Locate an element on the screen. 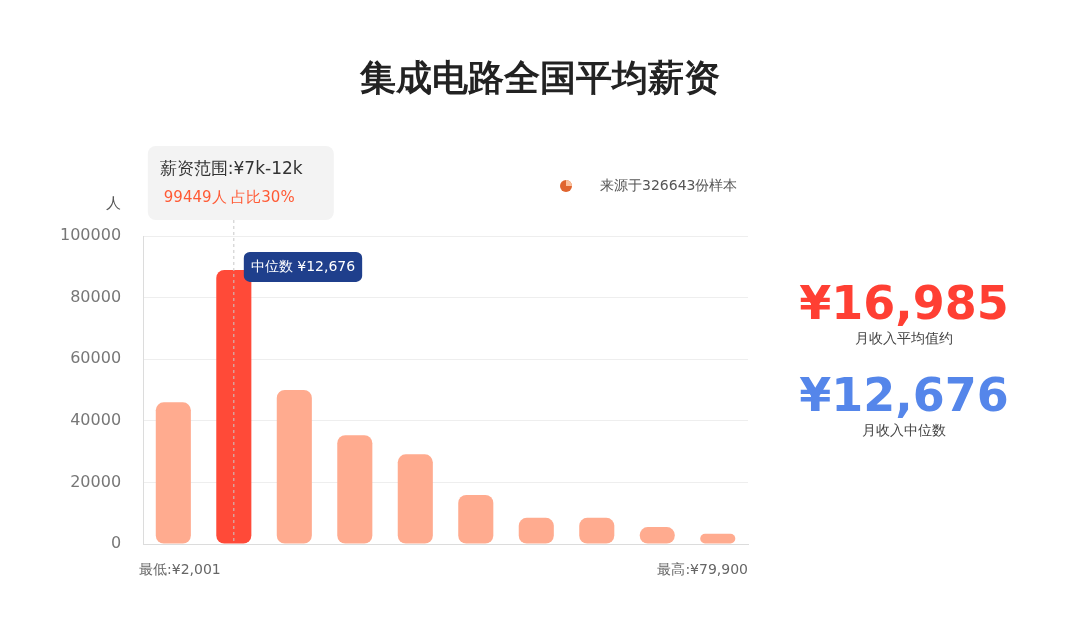  y-axis-title: 人 is located at coordinates (114, 202).